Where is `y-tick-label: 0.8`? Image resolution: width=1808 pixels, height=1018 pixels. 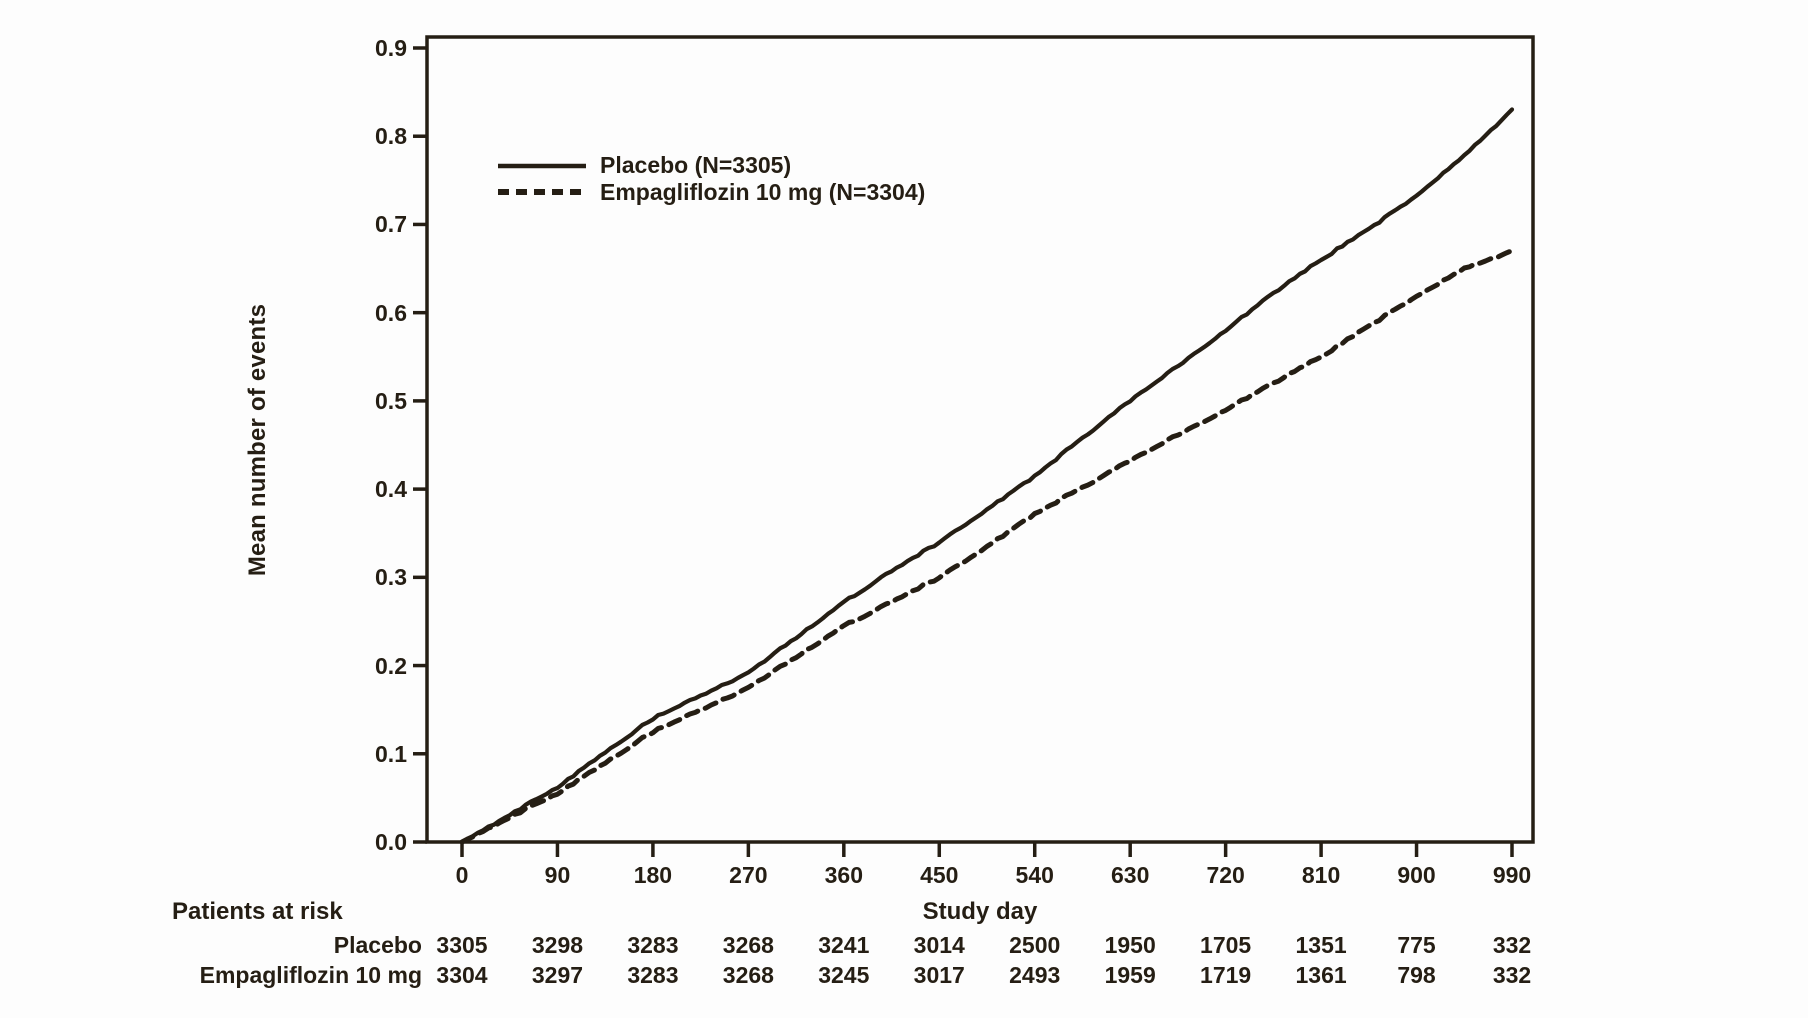
y-tick-label: 0.8 is located at coordinates (391, 136).